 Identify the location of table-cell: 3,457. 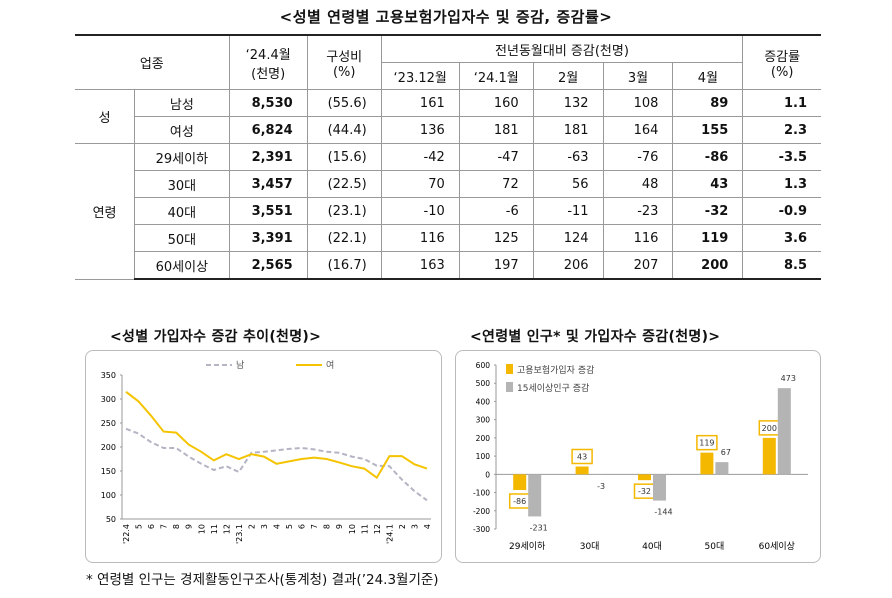
(268, 184).